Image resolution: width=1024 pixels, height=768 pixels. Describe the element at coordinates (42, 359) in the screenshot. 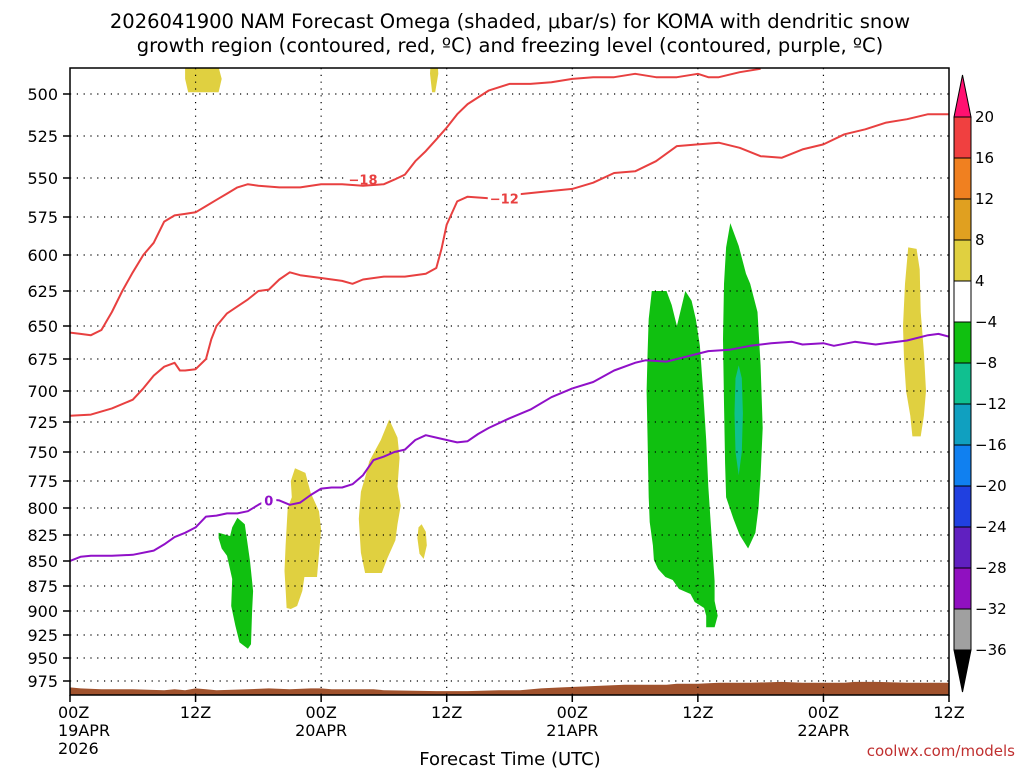

I see `y-tick-label-675: 675` at that location.